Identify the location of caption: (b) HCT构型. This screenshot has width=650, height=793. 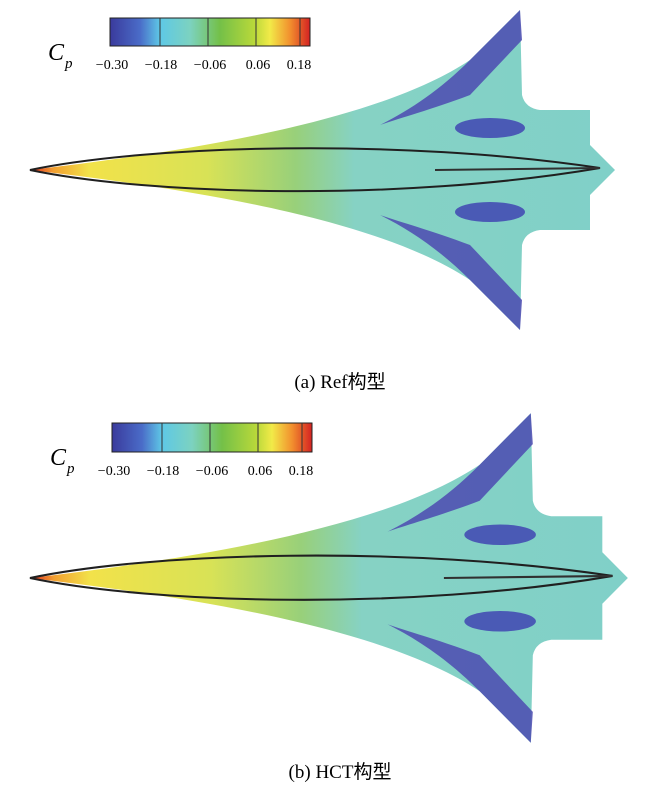
(340, 772).